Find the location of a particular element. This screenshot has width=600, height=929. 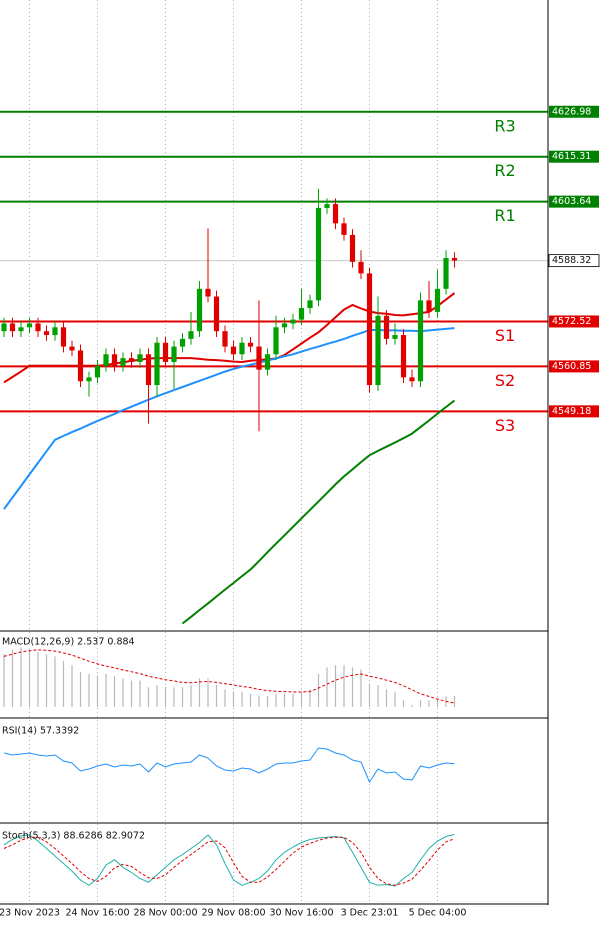

x-tick-label: 23 Nov 2023 is located at coordinates (30, 913).